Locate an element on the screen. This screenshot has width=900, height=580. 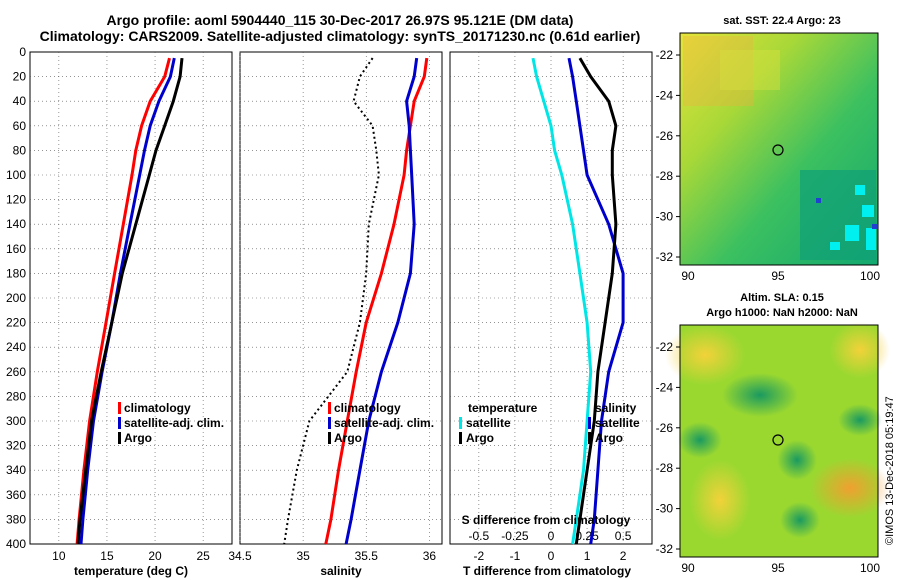
depth-tick-label: 180 is located at coordinates (16, 273).